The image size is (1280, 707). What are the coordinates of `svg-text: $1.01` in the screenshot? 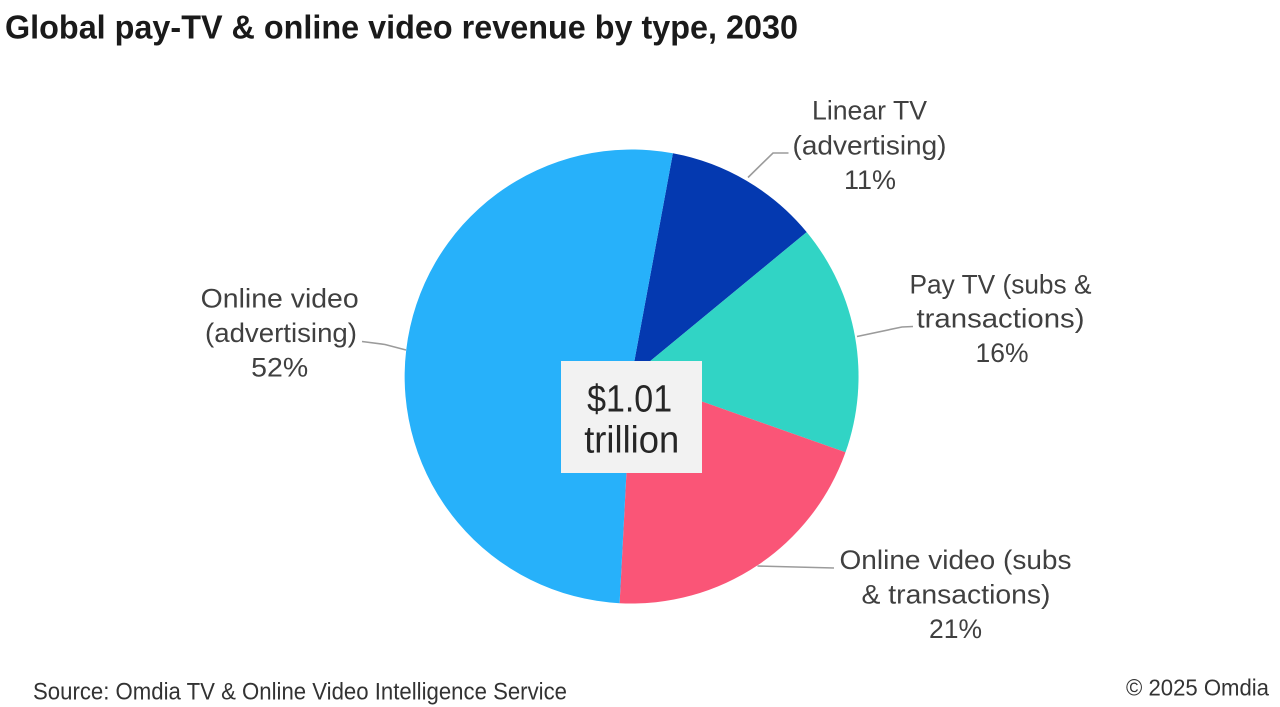 It's located at (629, 400).